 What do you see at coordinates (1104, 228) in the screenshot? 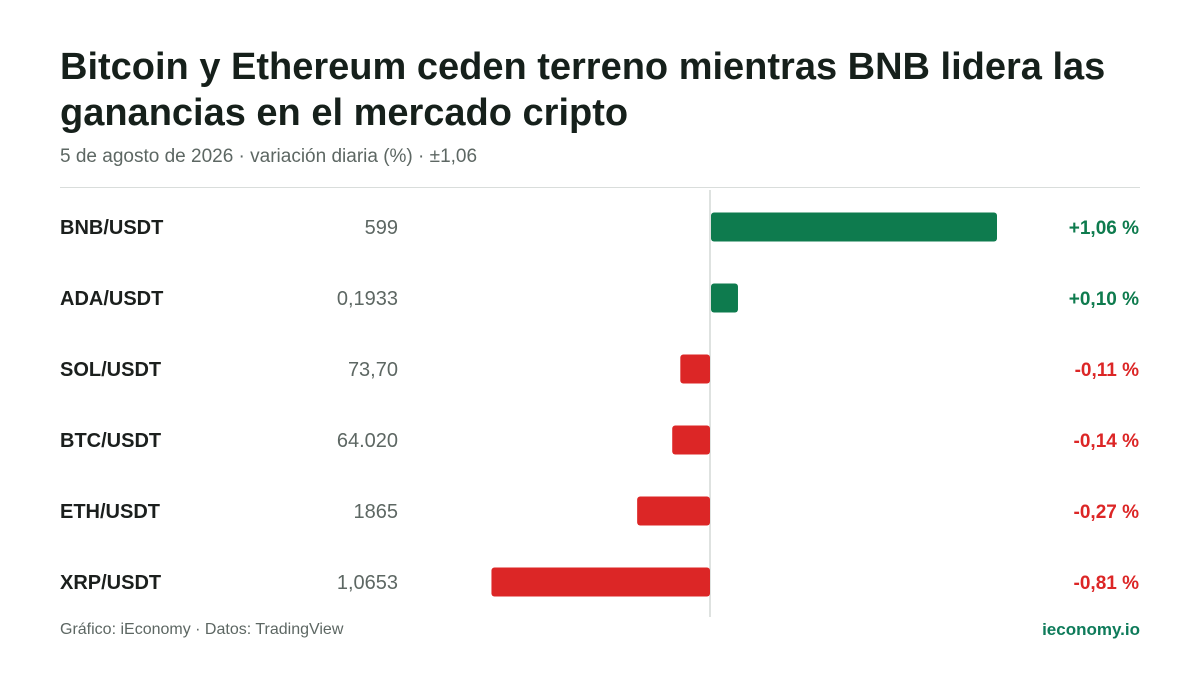
I see `change-label: +1,06 %` at bounding box center [1104, 228].